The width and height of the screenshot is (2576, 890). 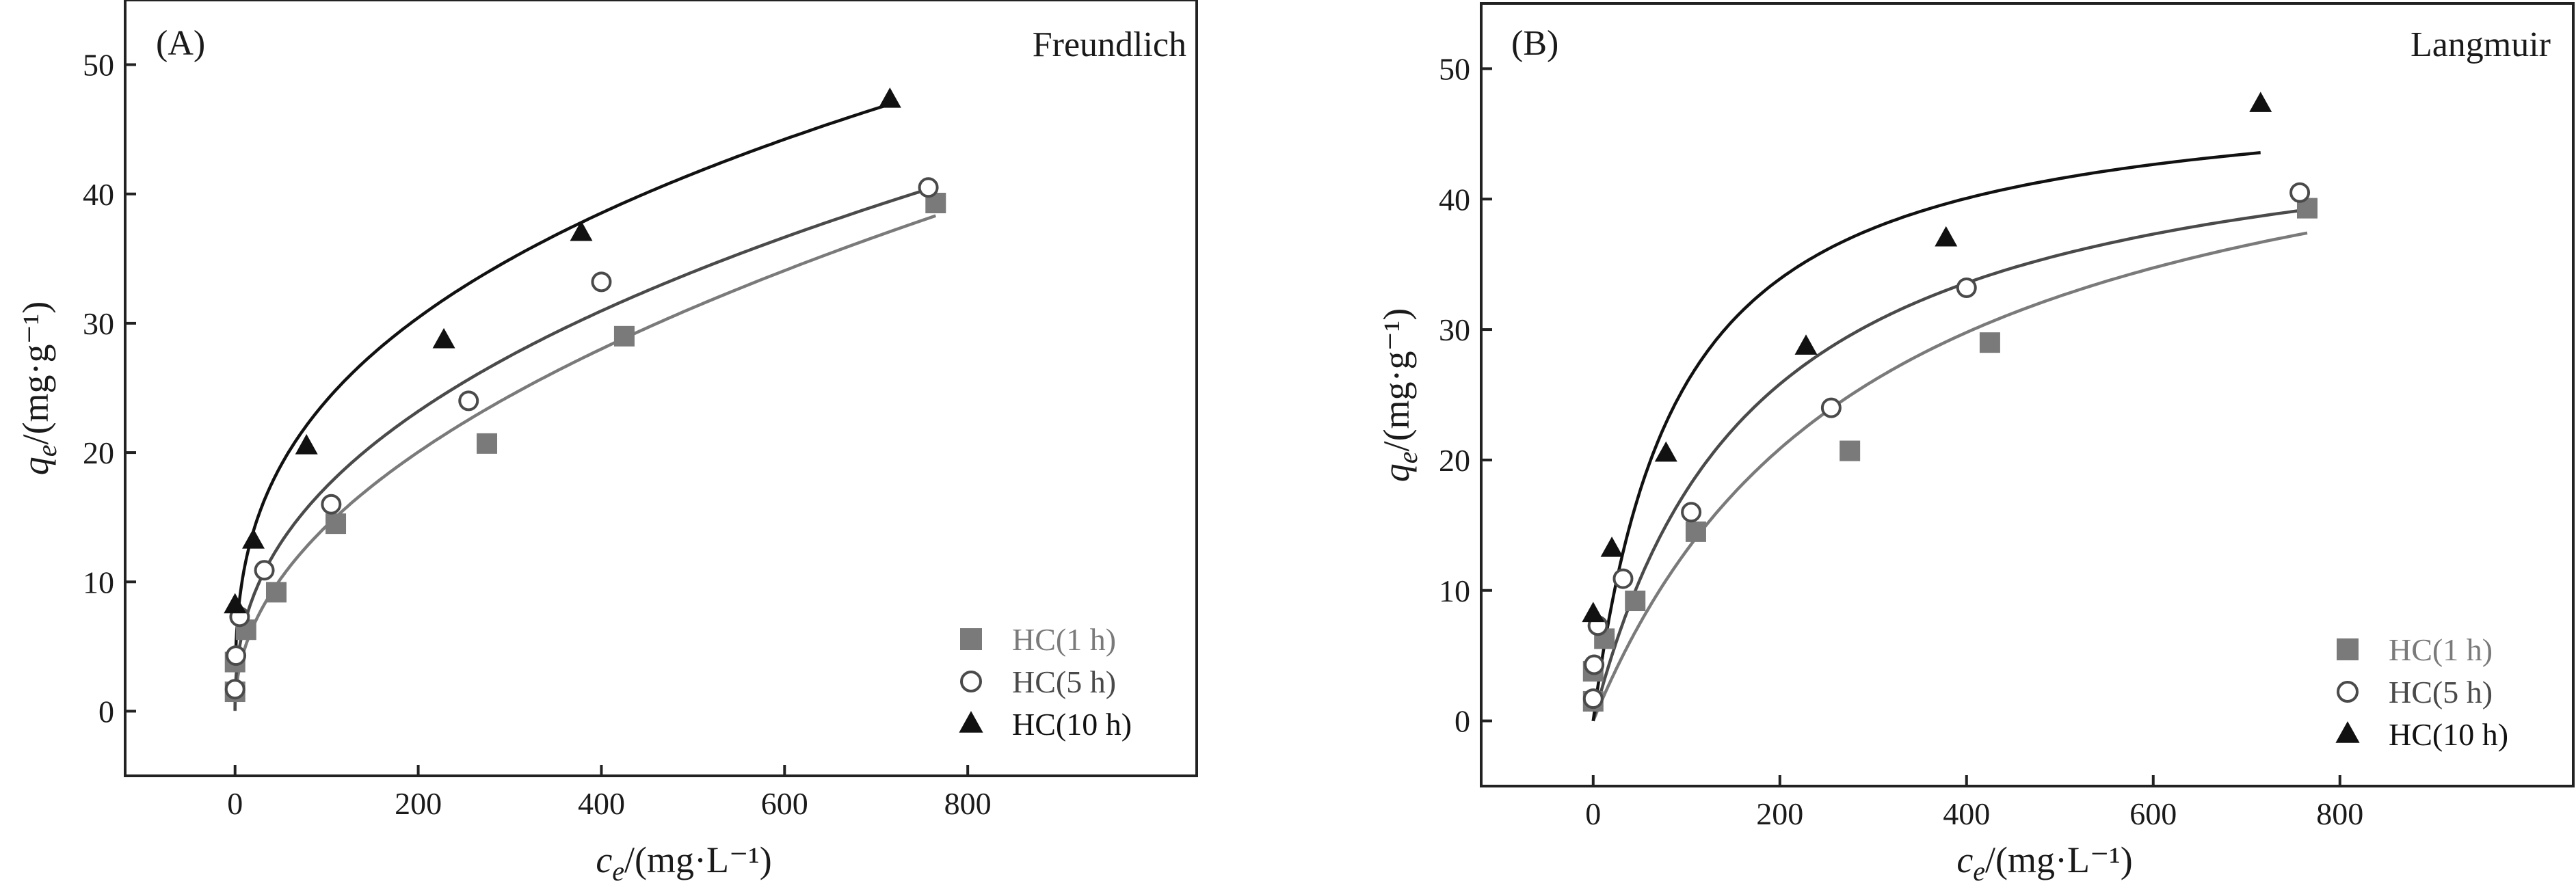 What do you see at coordinates (1109, 44) in the screenshot?
I see `model-label: Freundlich` at bounding box center [1109, 44].